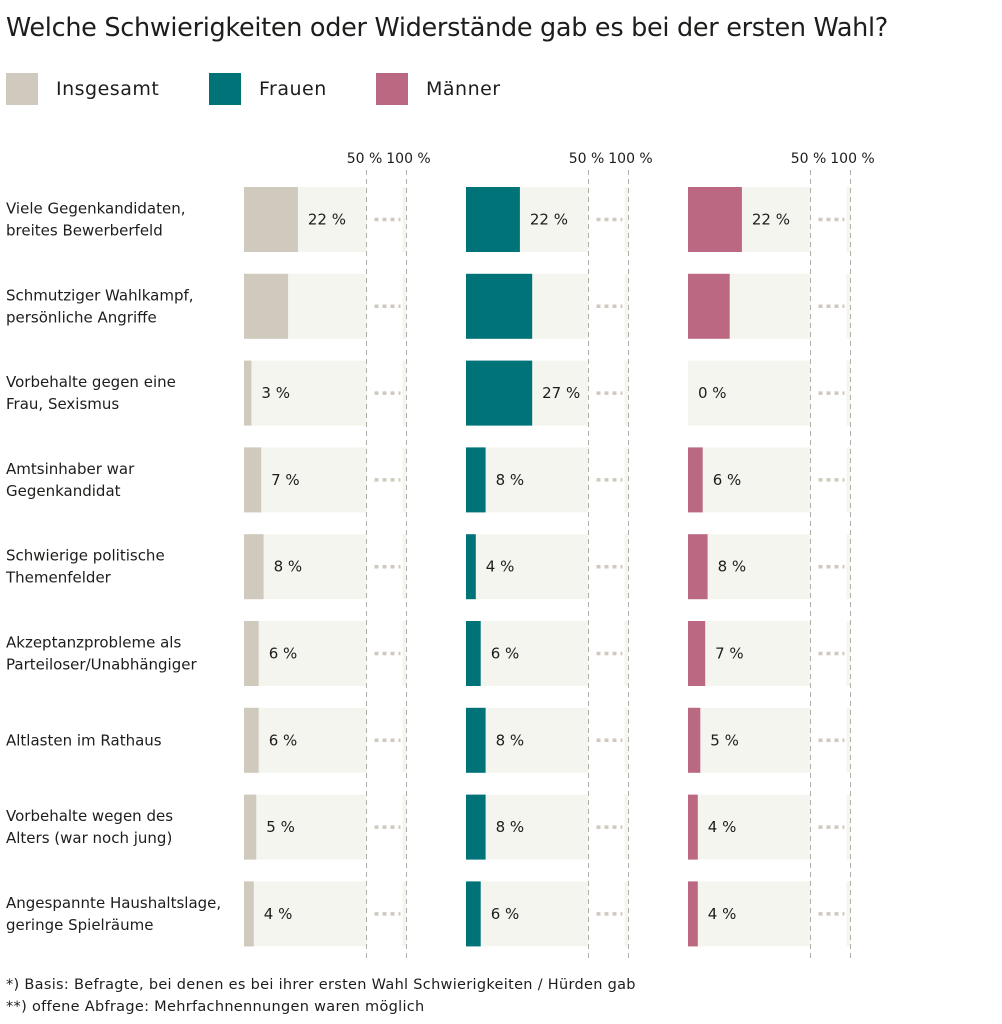  What do you see at coordinates (505, 654) in the screenshot?
I see `value-label-frauen-6: 6 %` at bounding box center [505, 654].